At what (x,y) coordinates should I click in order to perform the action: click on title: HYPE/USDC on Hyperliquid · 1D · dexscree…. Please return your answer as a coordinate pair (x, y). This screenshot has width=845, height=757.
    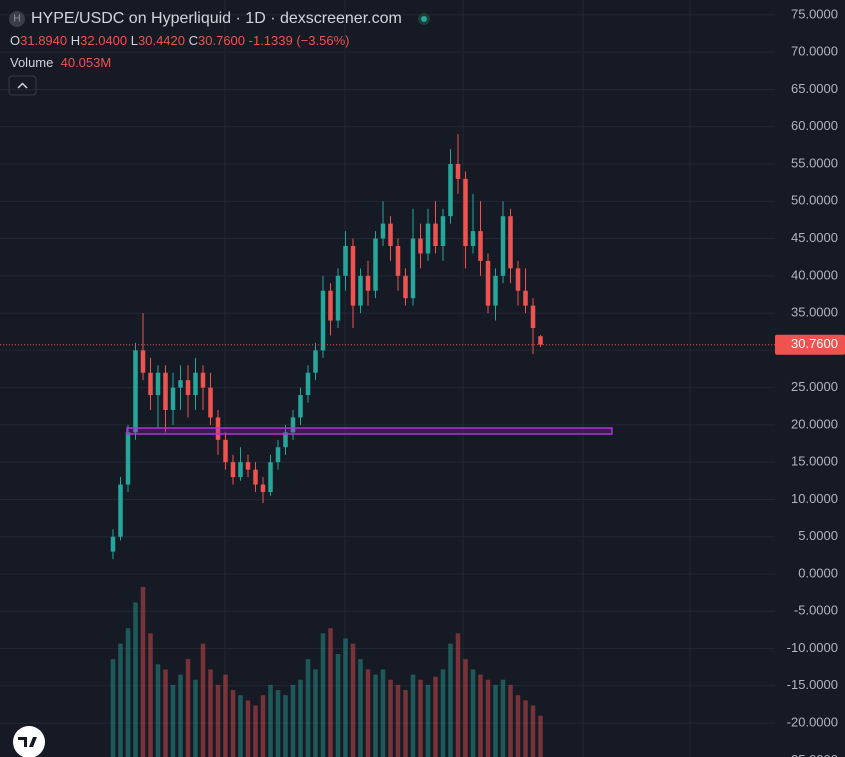
    Looking at the image, I should click on (216, 18).